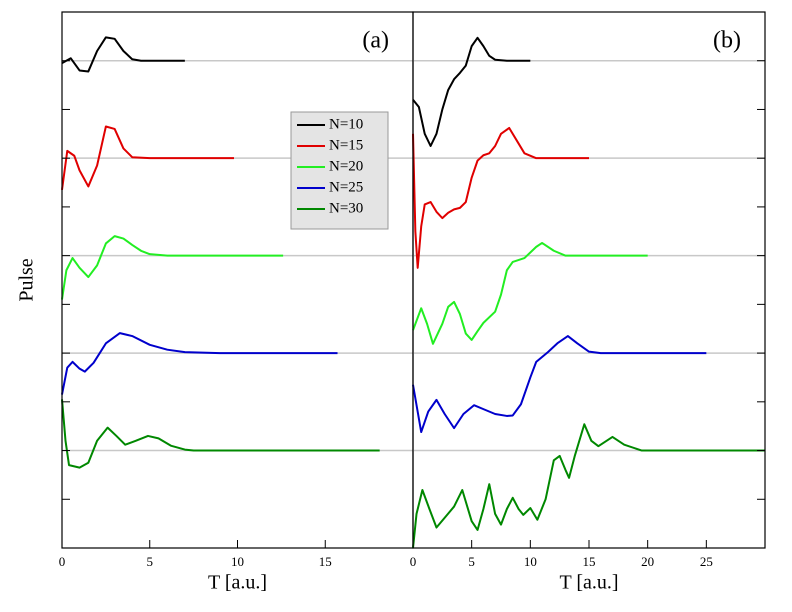 This screenshot has height=612, width=792. What do you see at coordinates (727, 41) in the screenshot?
I see `panel-annotation: (b)` at bounding box center [727, 41].